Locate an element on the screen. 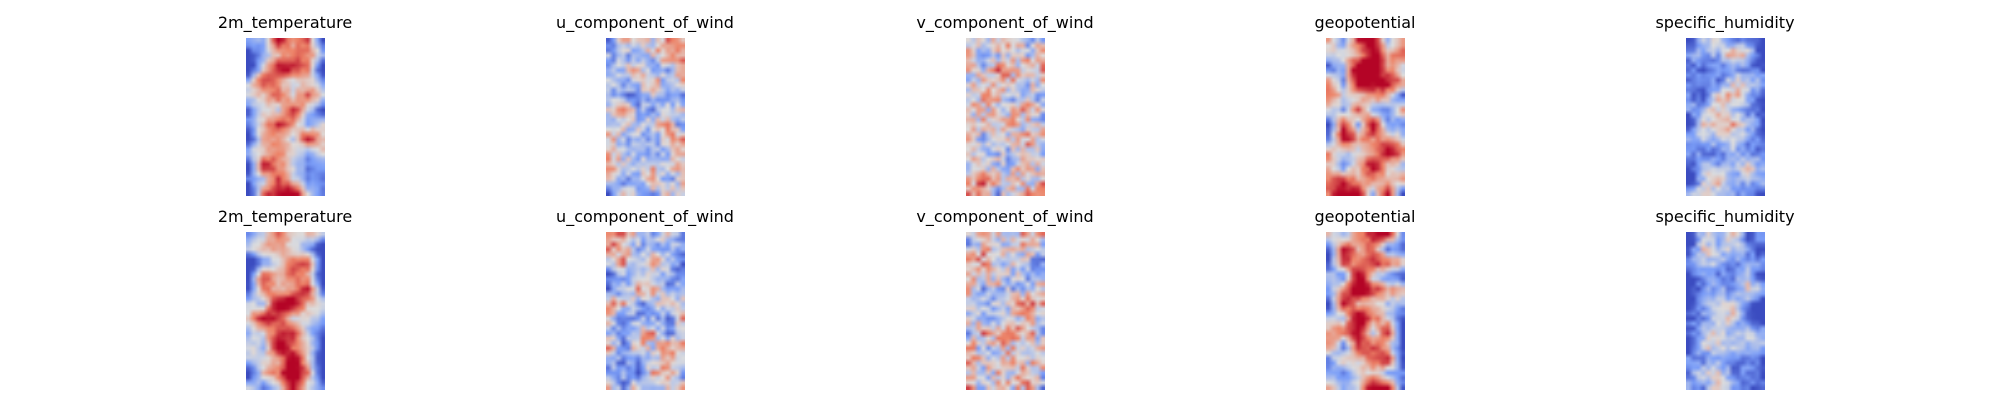 This screenshot has height=400, width=2000. heatmap-panel-r2c1: 2m_temperature is located at coordinates (285, 298).